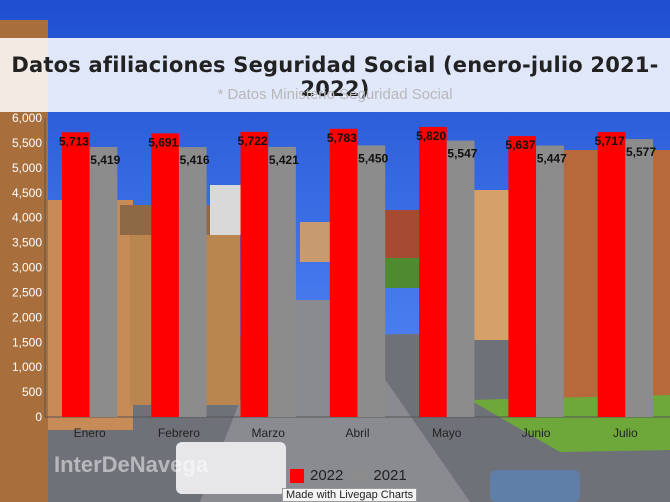  I want to click on data-label-2022-febrero: 5,691, so click(163, 142).